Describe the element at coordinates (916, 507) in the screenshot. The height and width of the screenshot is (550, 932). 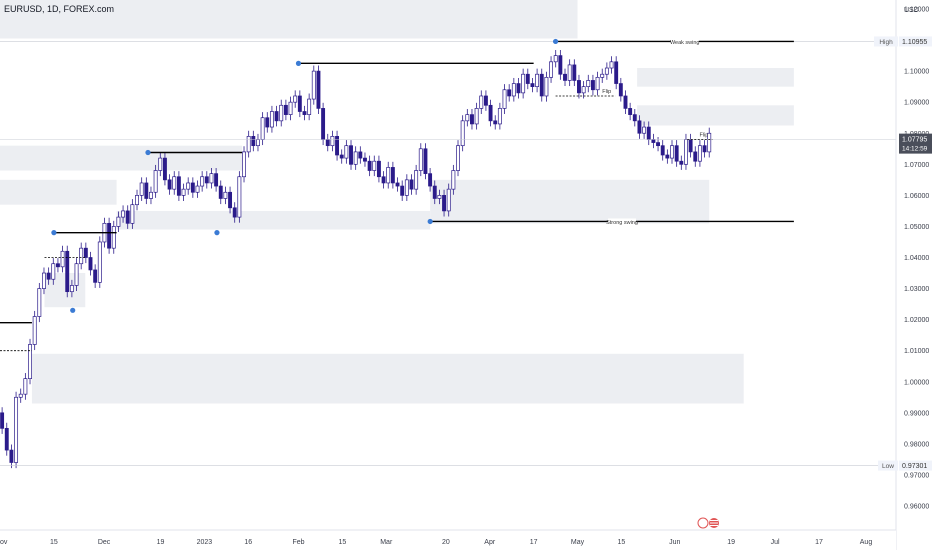
I see `price-tick-label: 0.96000` at that location.